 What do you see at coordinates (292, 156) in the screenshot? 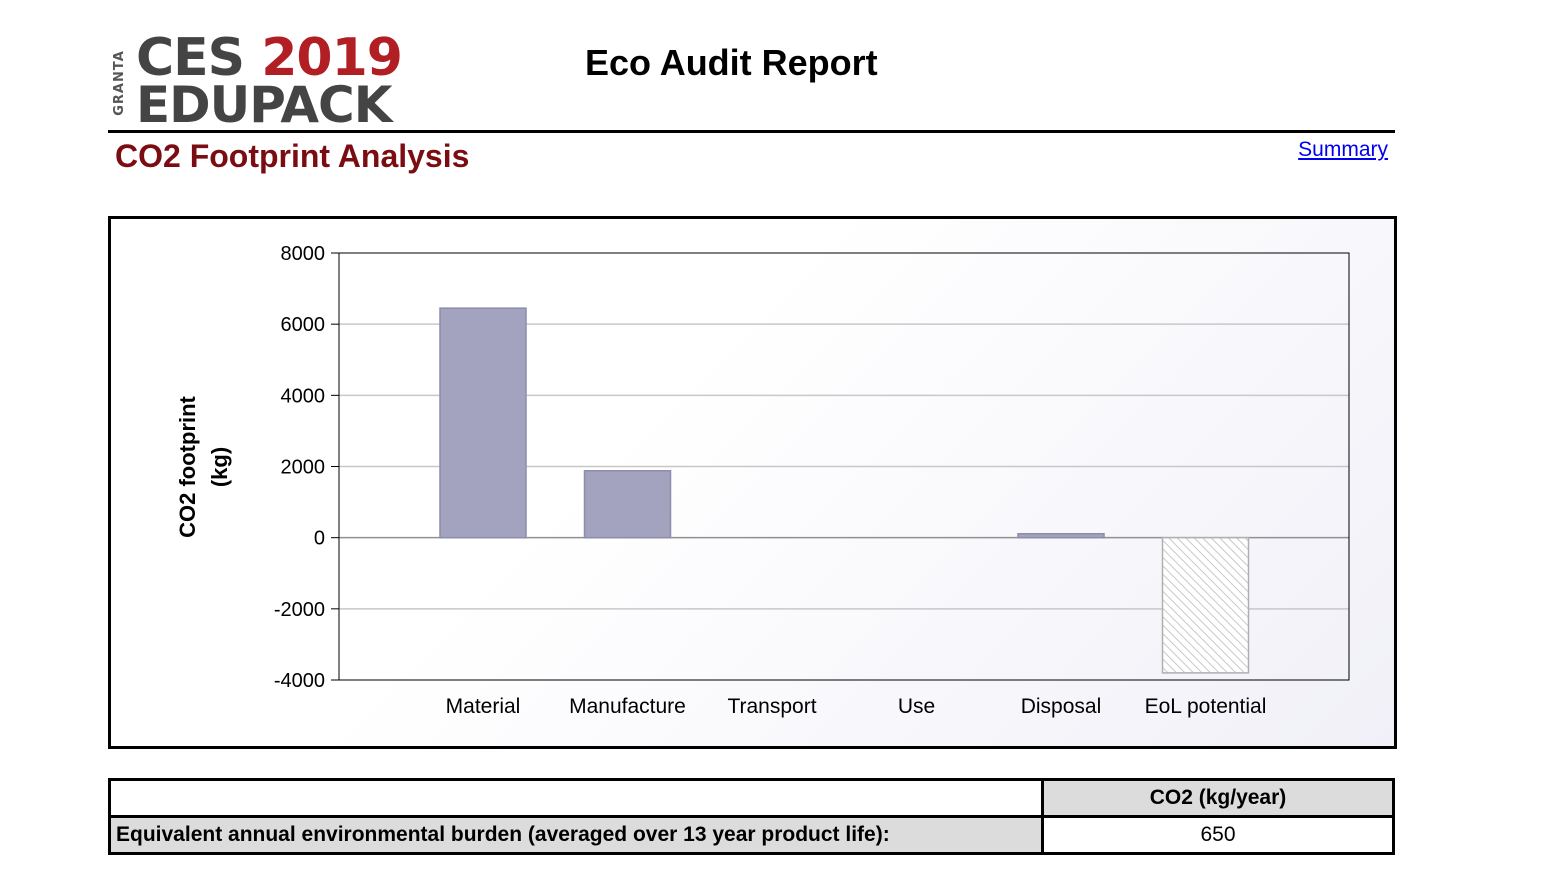
I see `section-title: CO2 Footprint Analysis` at bounding box center [292, 156].